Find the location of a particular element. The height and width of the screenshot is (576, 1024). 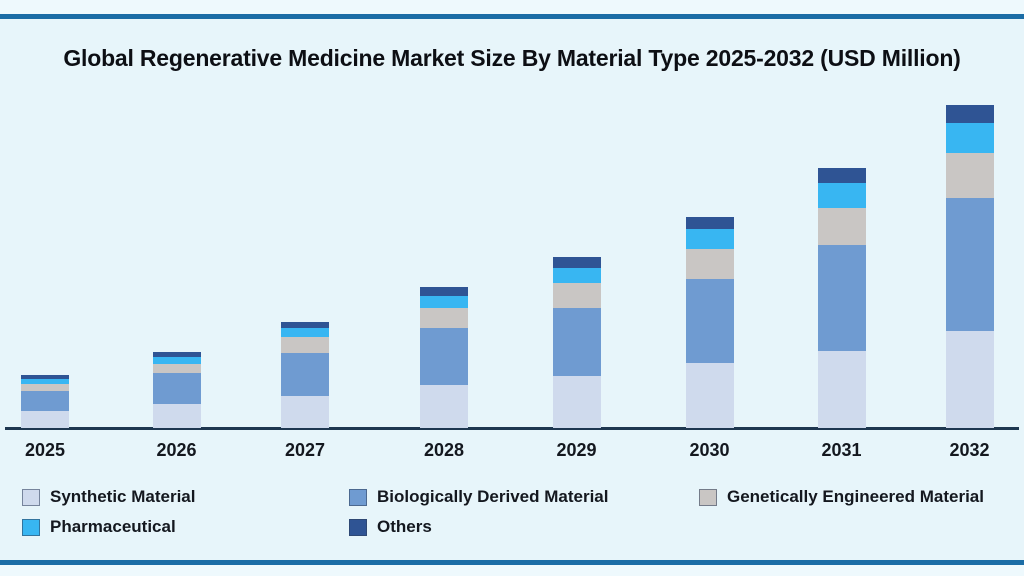

x-axis-label-2026: 2026 is located at coordinates (176, 450).